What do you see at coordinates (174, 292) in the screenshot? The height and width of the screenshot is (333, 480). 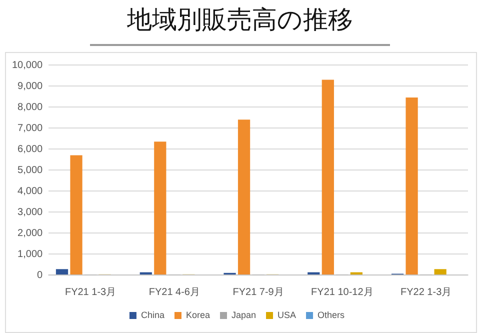 I see `x-tick-label: FY21 4-6月` at bounding box center [174, 292].